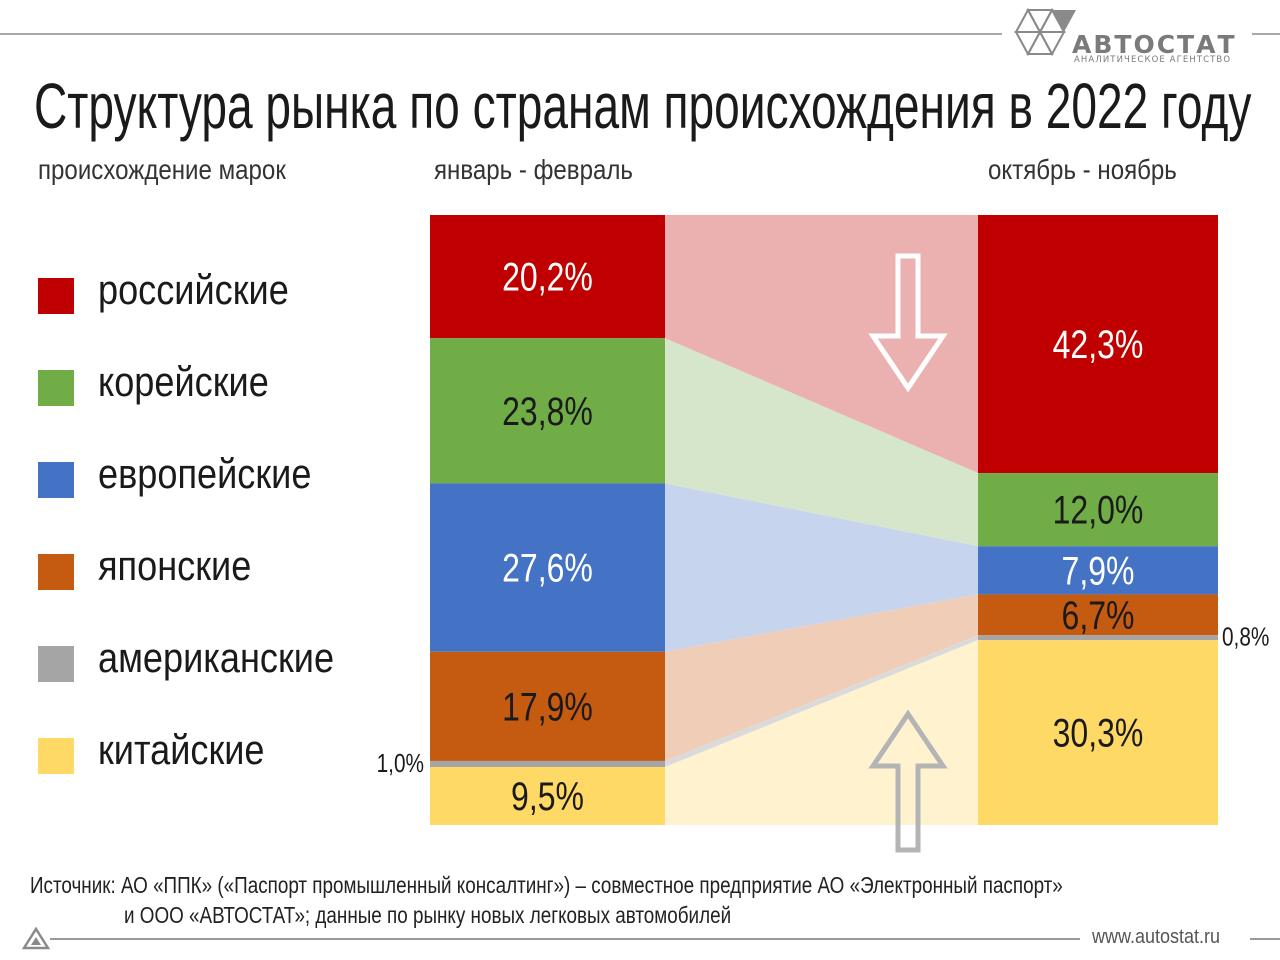 The image size is (1280, 960). I want to click on legend-item-chinese: китайские, so click(218, 752).